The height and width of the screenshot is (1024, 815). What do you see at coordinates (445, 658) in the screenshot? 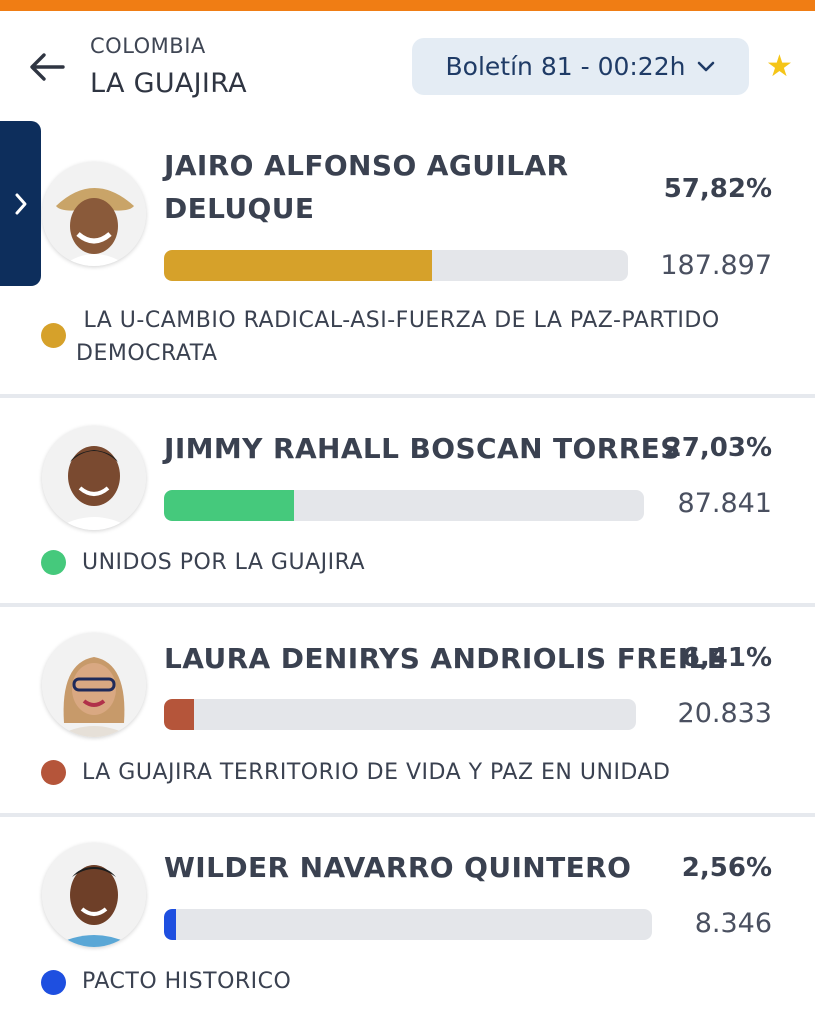
I see `candidate-name: LAURA DENIRYS ANDRIOLIS FREILE` at bounding box center [445, 658].